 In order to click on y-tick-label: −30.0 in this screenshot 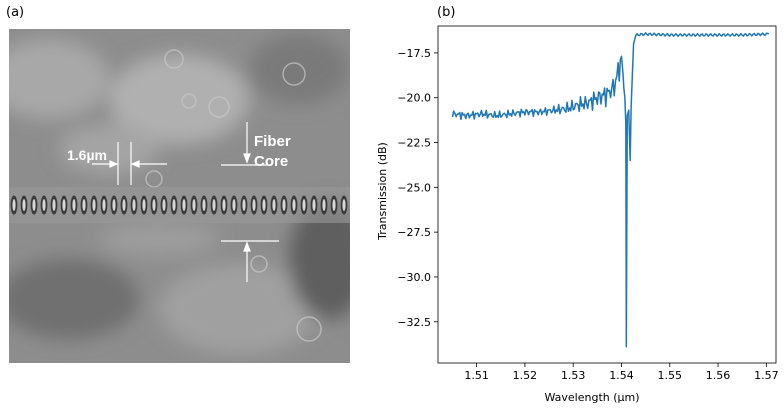, I will do `click(414, 277)`.